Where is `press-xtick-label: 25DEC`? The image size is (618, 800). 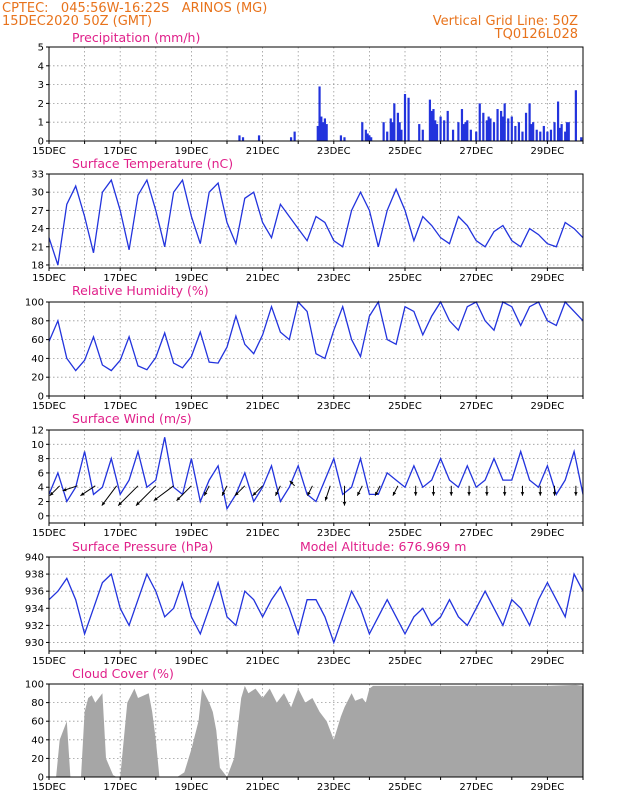
press-xtick-label: 25DEC is located at coordinates (405, 661).